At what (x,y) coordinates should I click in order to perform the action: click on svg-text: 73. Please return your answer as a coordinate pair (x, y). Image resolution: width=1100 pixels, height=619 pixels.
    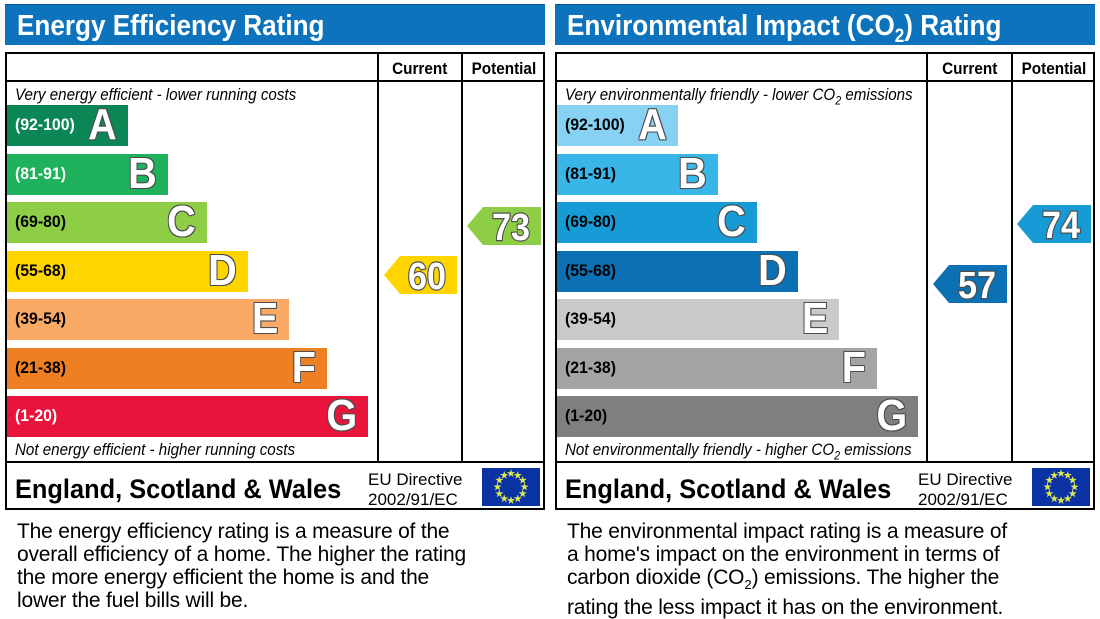
    Looking at the image, I should click on (511, 226).